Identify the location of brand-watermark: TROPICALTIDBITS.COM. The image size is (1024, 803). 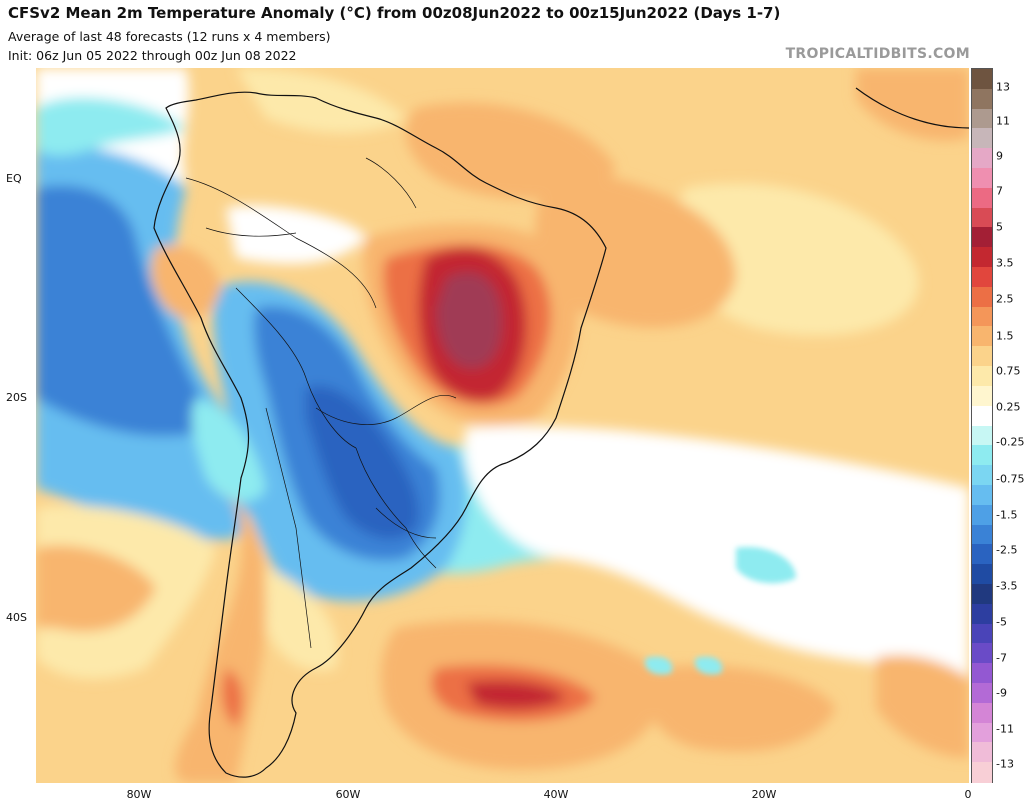
(877, 54).